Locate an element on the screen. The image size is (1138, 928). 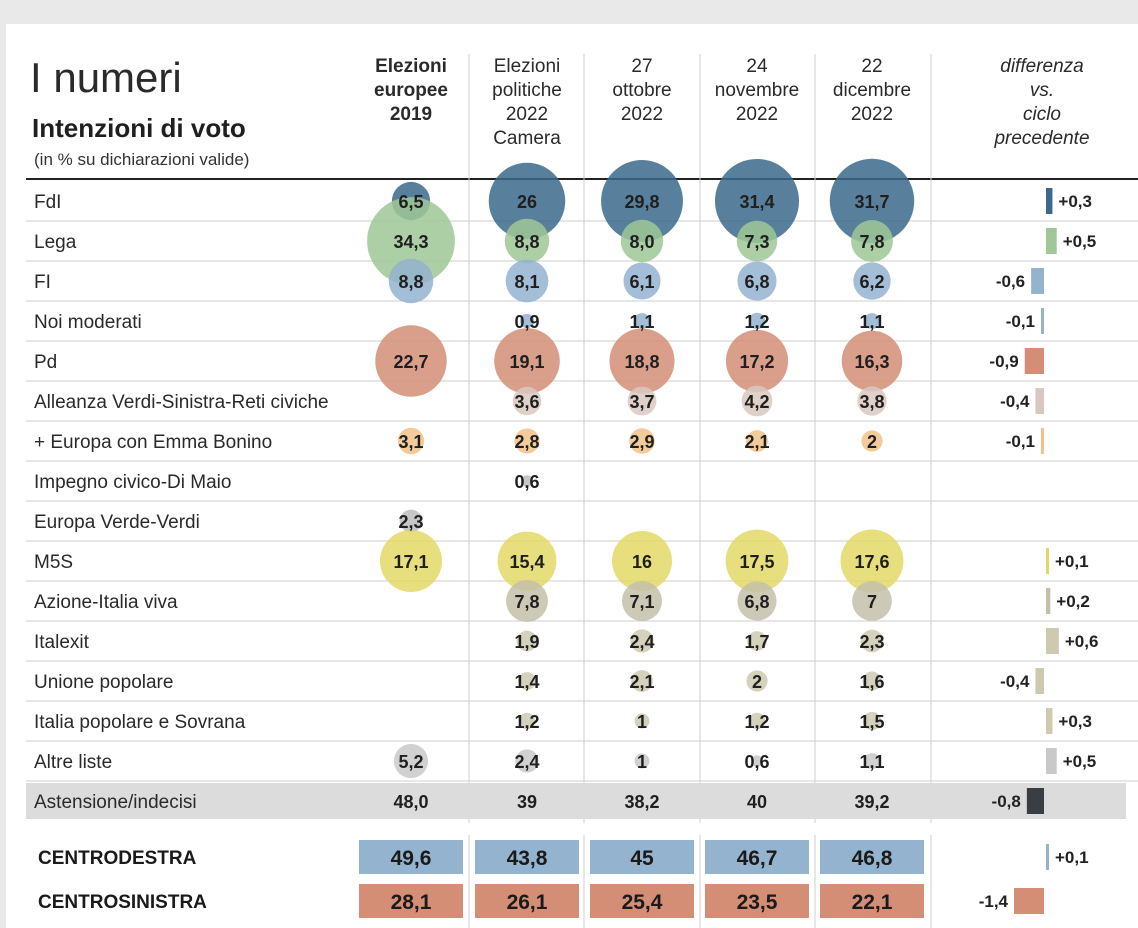
value-label: 17,2 is located at coordinates (756, 362).